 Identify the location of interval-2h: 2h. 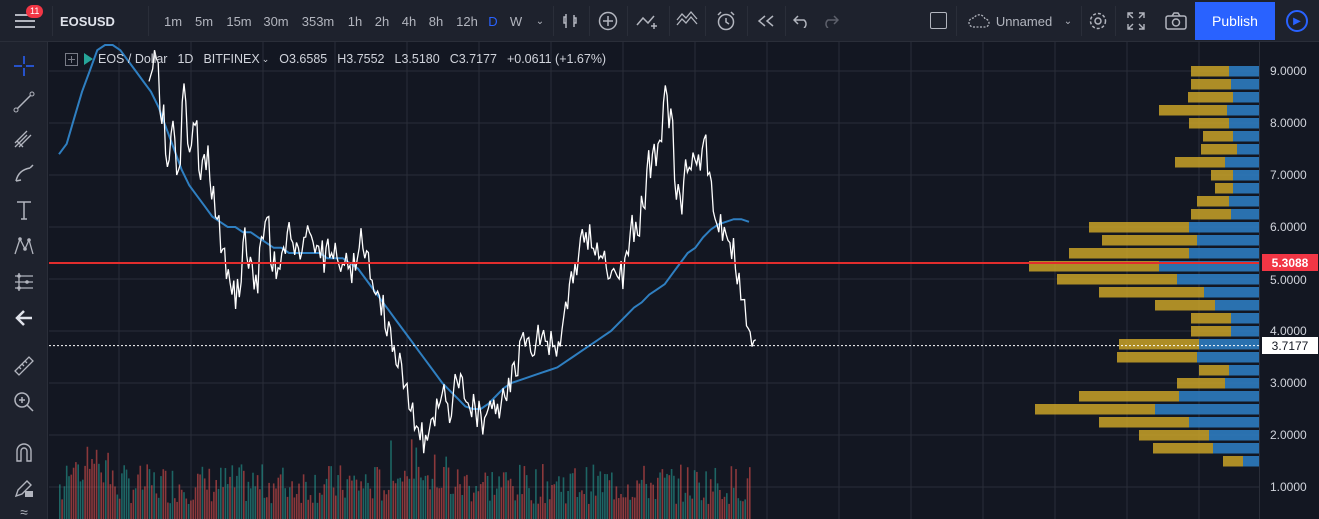
(382, 21).